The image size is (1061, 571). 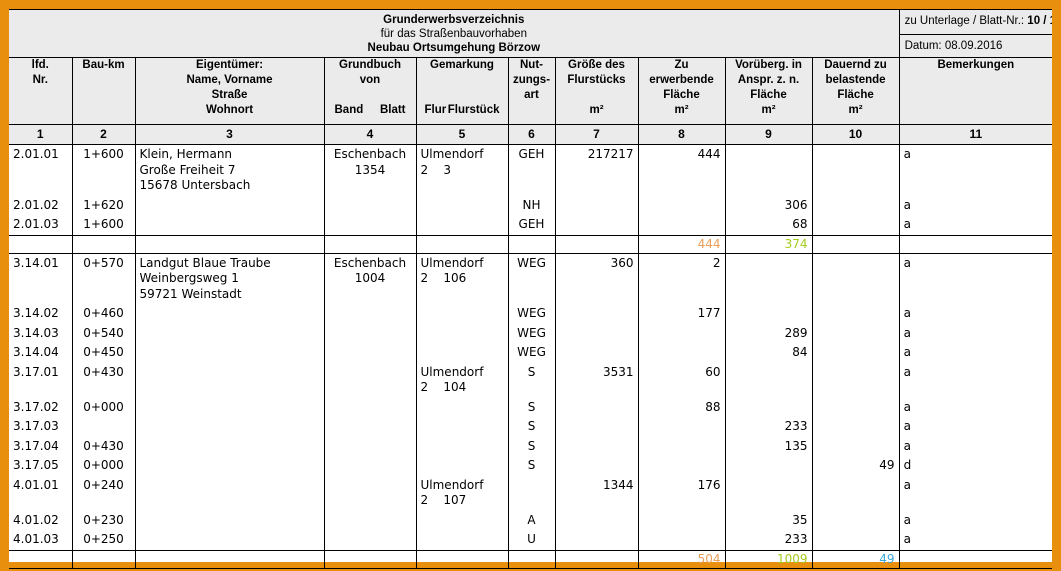 I want to click on cell-lfd-nr-line: 3.17.05, so click(x=36, y=465).